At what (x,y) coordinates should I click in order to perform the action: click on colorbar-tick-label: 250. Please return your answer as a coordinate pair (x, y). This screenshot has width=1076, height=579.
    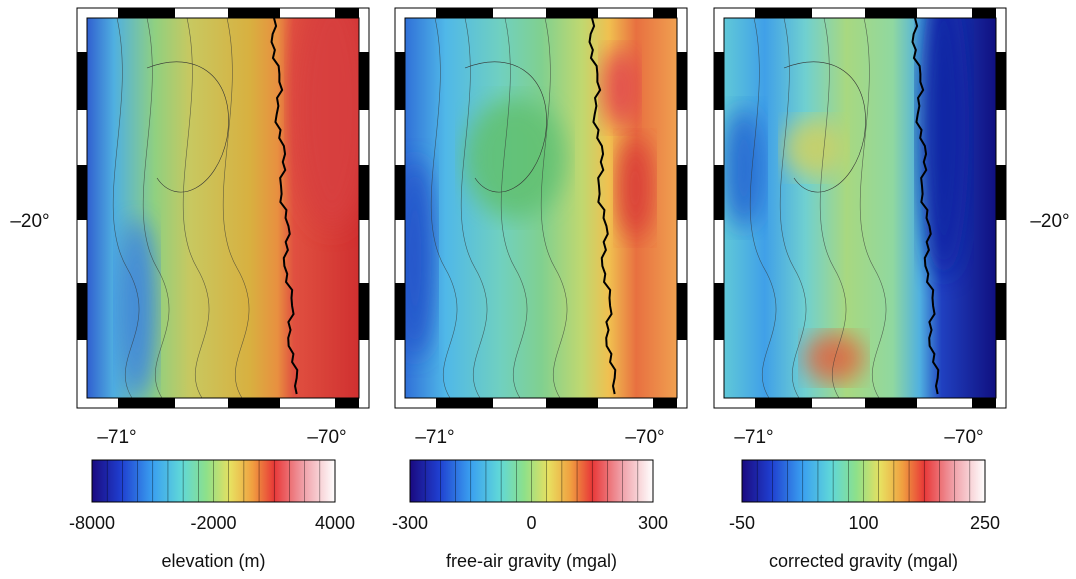
    Looking at the image, I should click on (985, 523).